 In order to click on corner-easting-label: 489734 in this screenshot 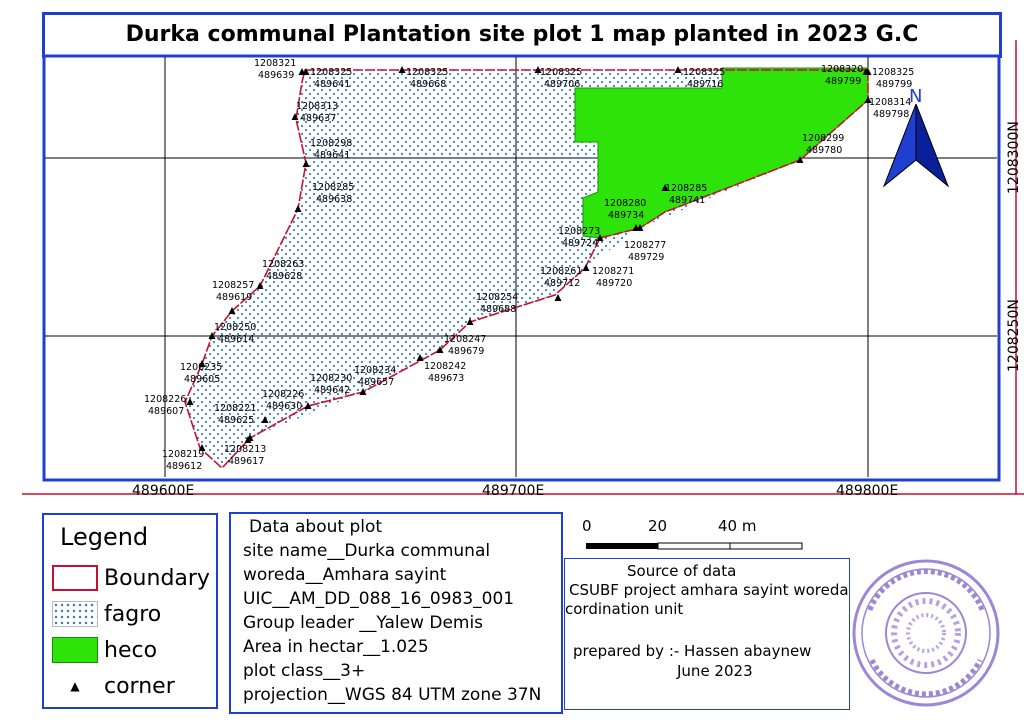, I will do `click(626, 215)`.